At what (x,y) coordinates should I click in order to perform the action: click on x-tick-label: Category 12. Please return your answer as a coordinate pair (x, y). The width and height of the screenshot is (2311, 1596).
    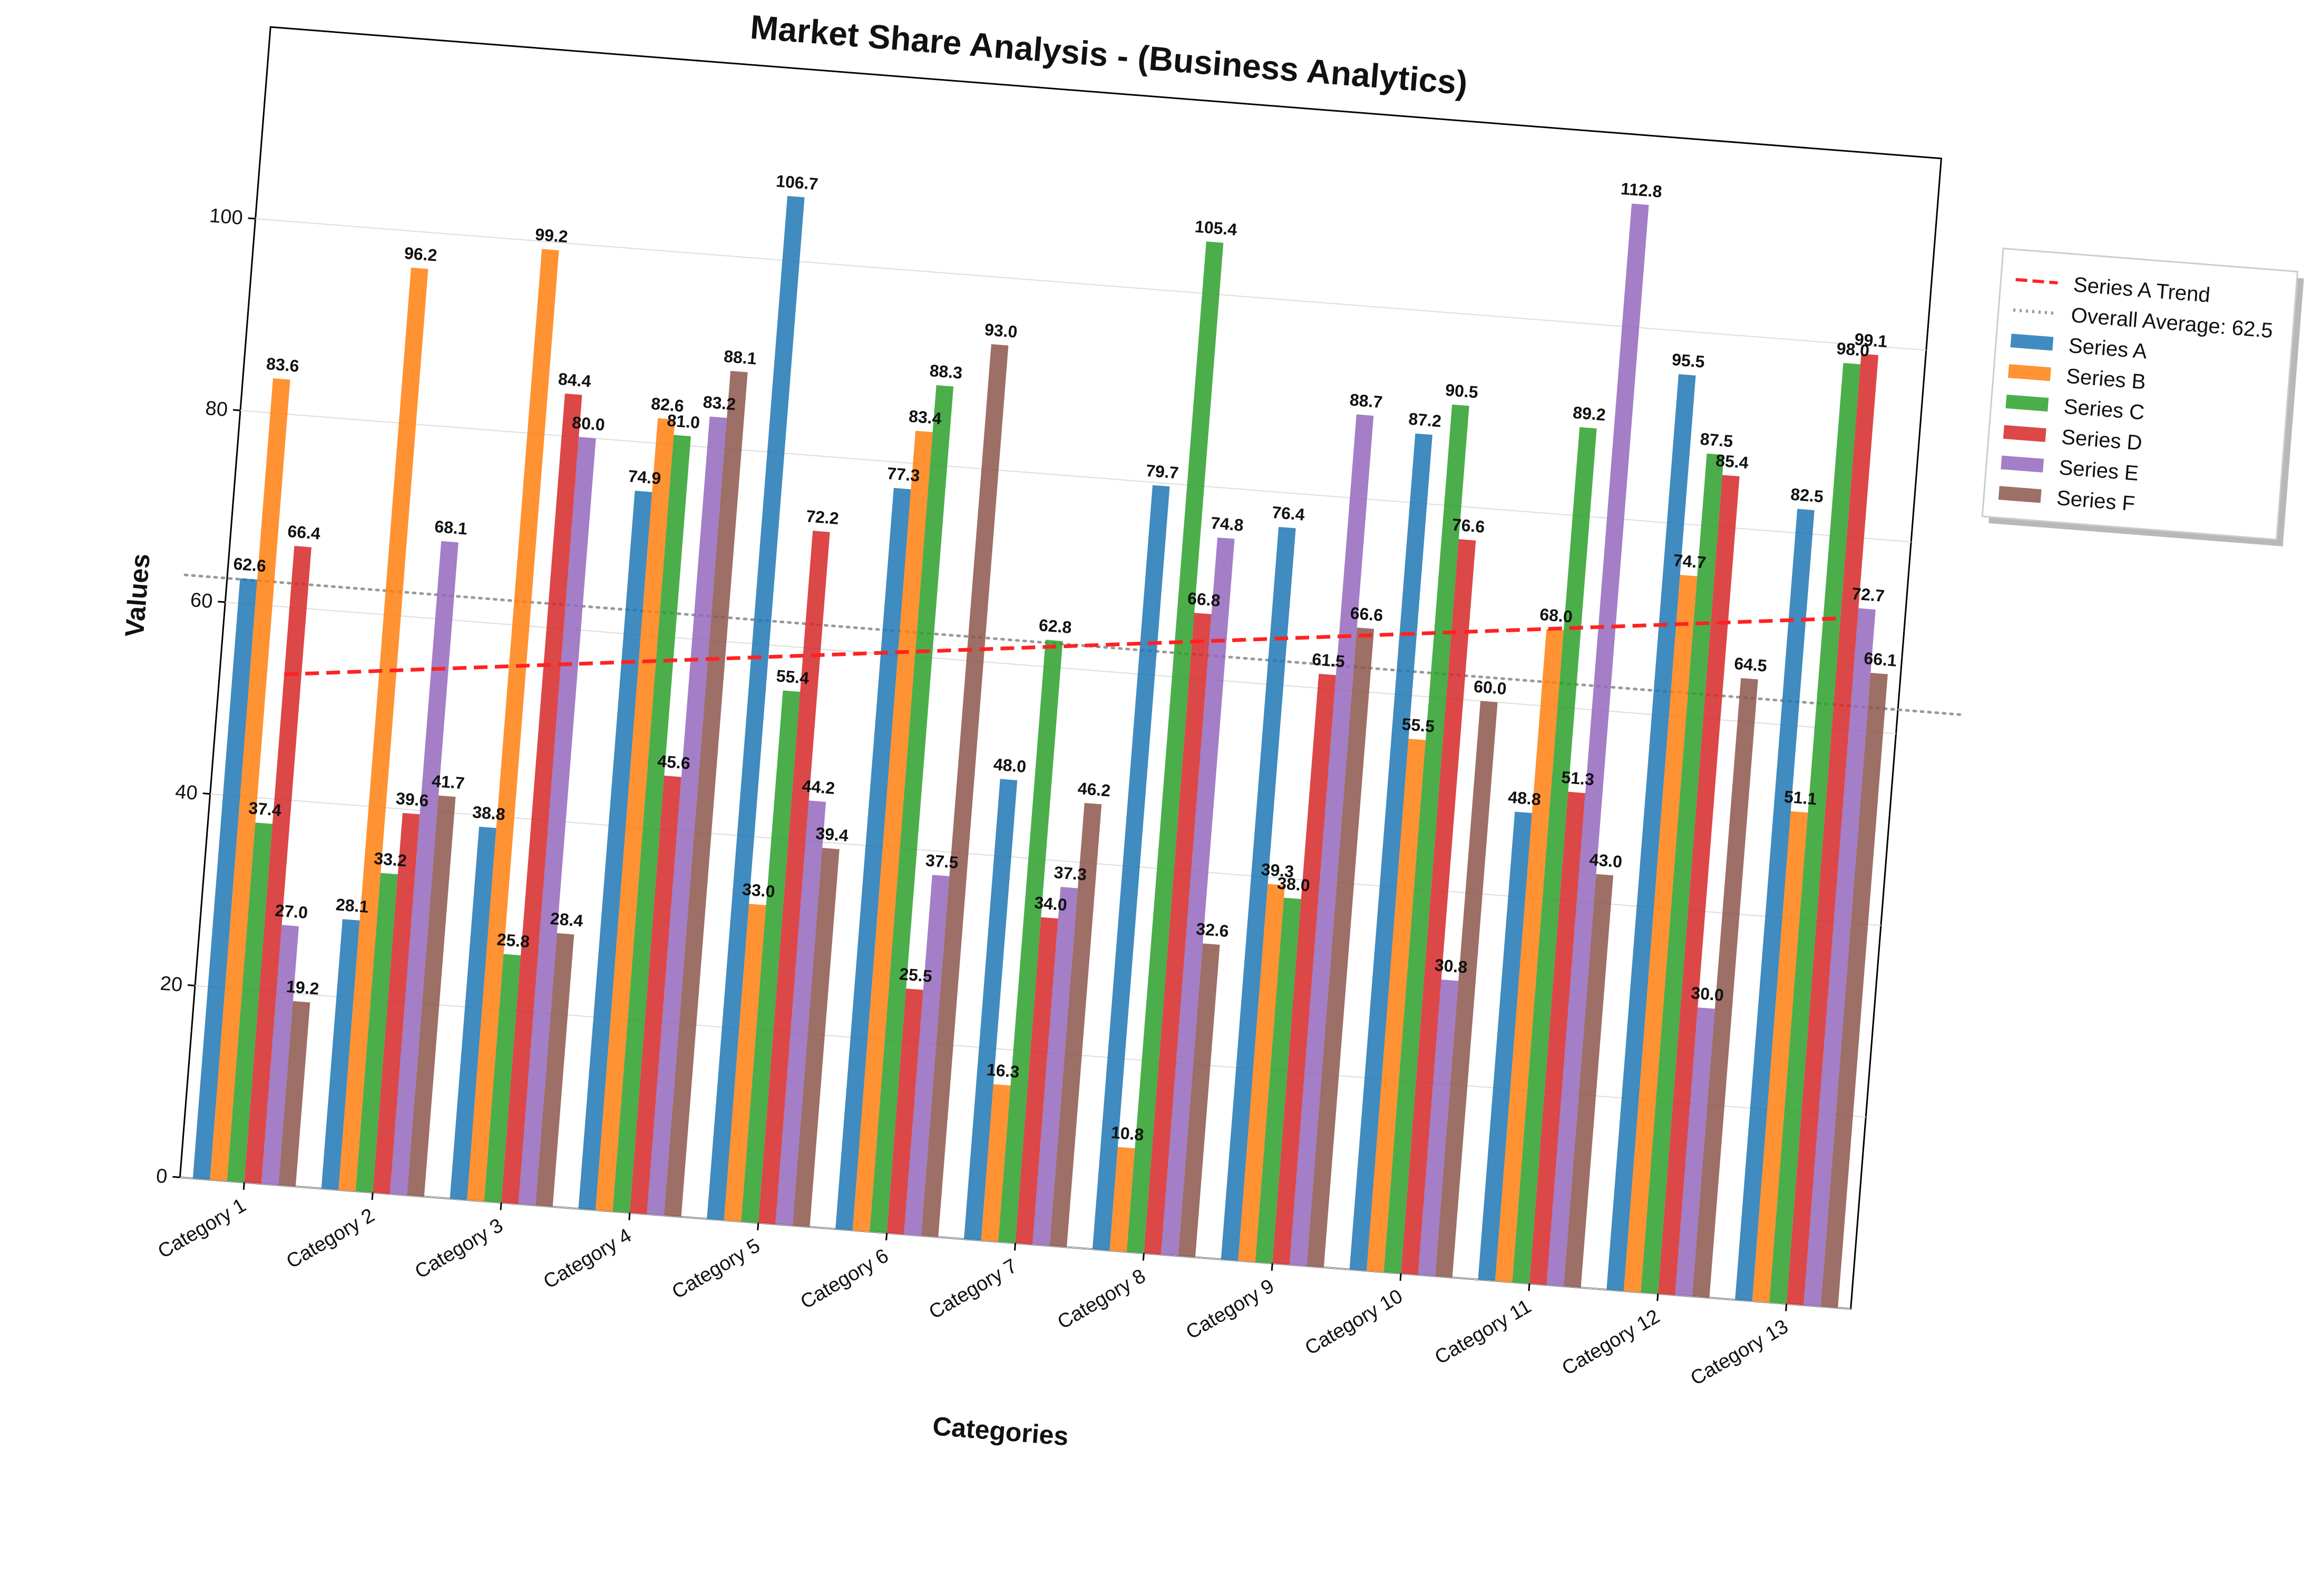
    Looking at the image, I should click on (1611, 1342).